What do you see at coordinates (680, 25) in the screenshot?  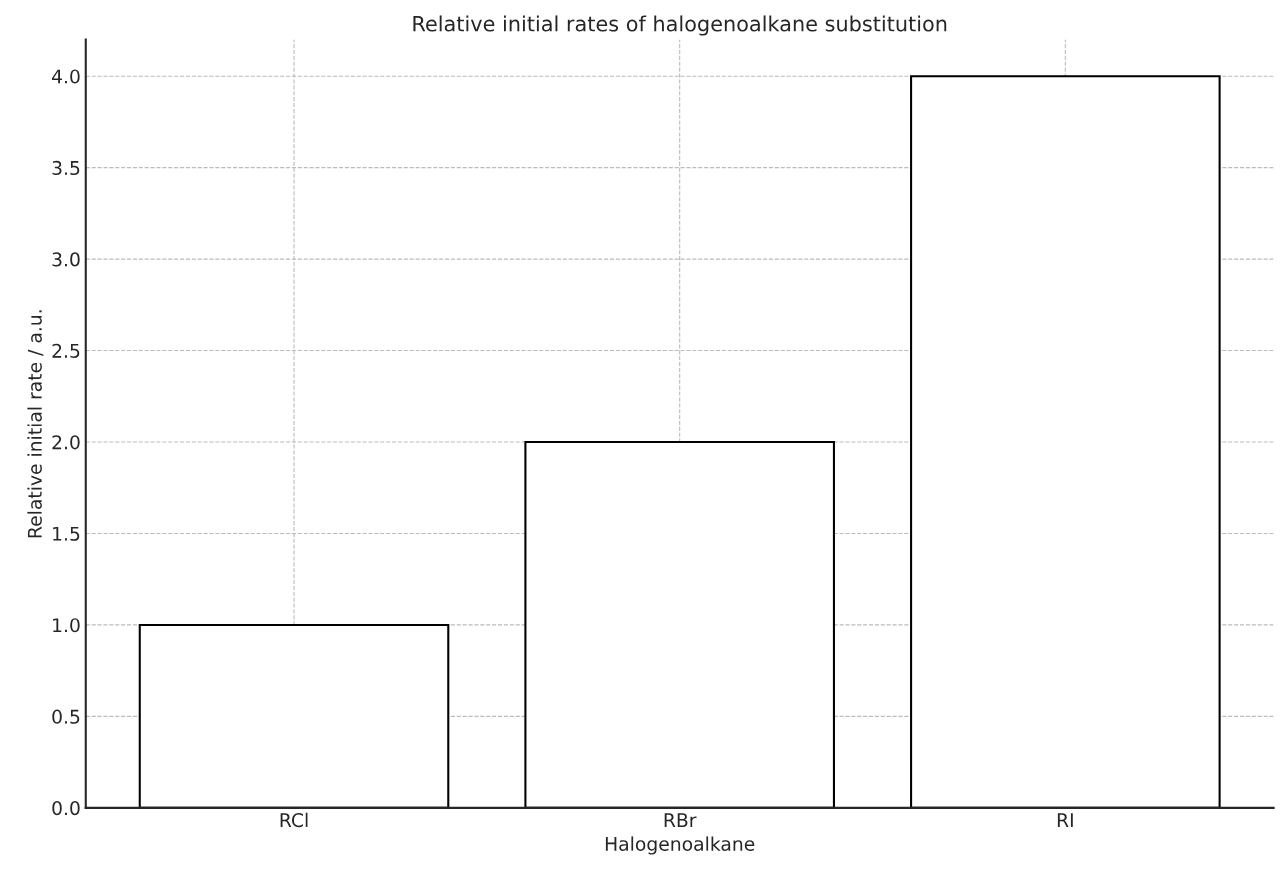 I see `chart-title: Relative initial rates of halogenoalkane substitution` at bounding box center [680, 25].